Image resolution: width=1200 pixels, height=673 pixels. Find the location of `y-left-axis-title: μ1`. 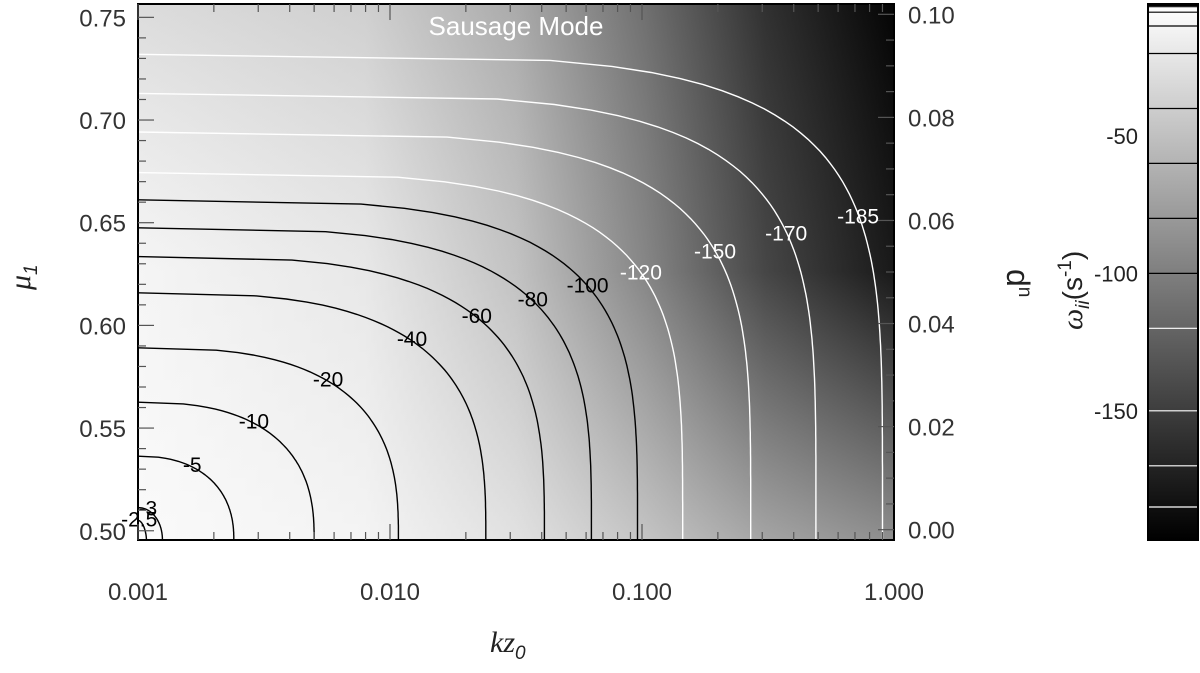

y-left-axis-title: μ1 is located at coordinates (23, 277).